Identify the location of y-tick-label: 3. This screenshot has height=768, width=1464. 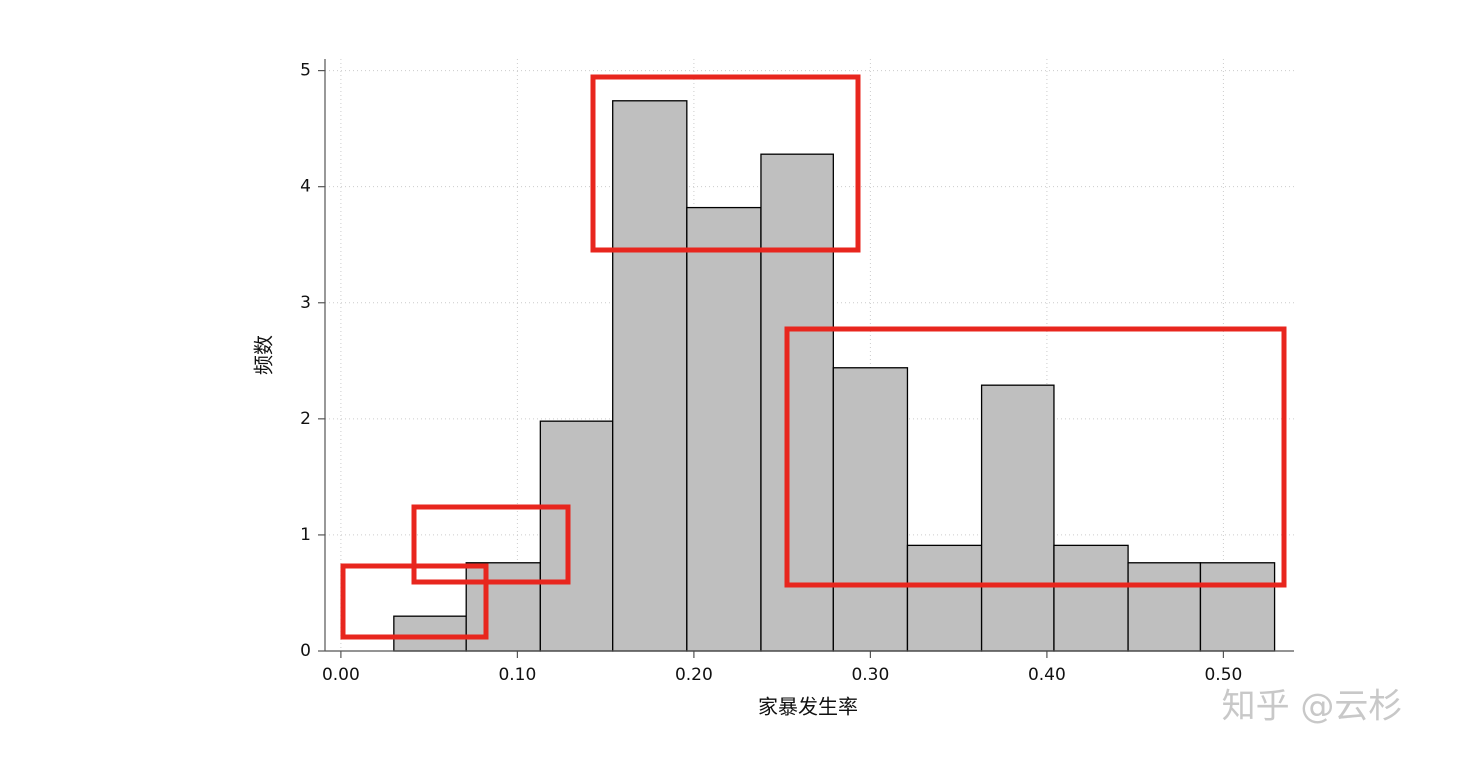
(305, 303).